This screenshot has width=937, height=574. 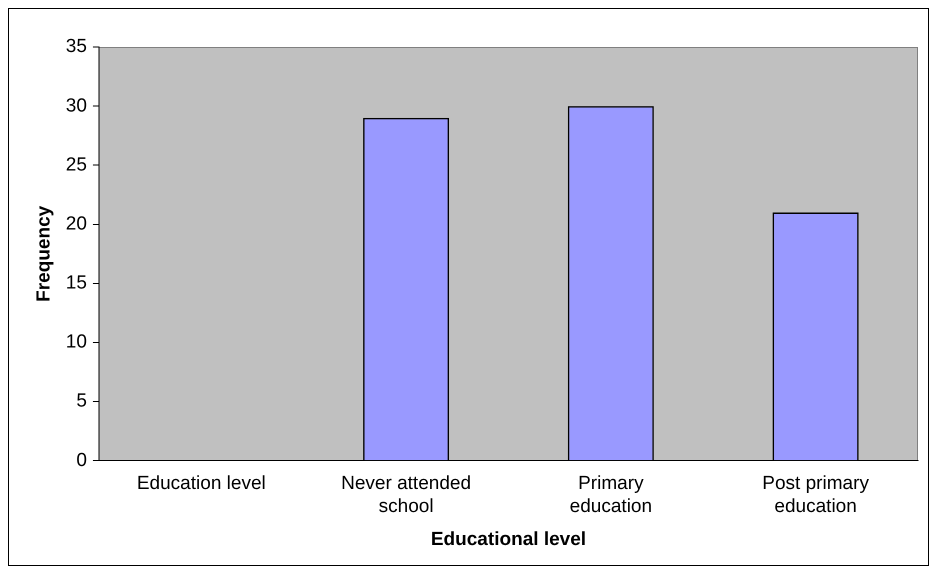 What do you see at coordinates (76, 342) in the screenshot?
I see `y-tick-label: 10` at bounding box center [76, 342].